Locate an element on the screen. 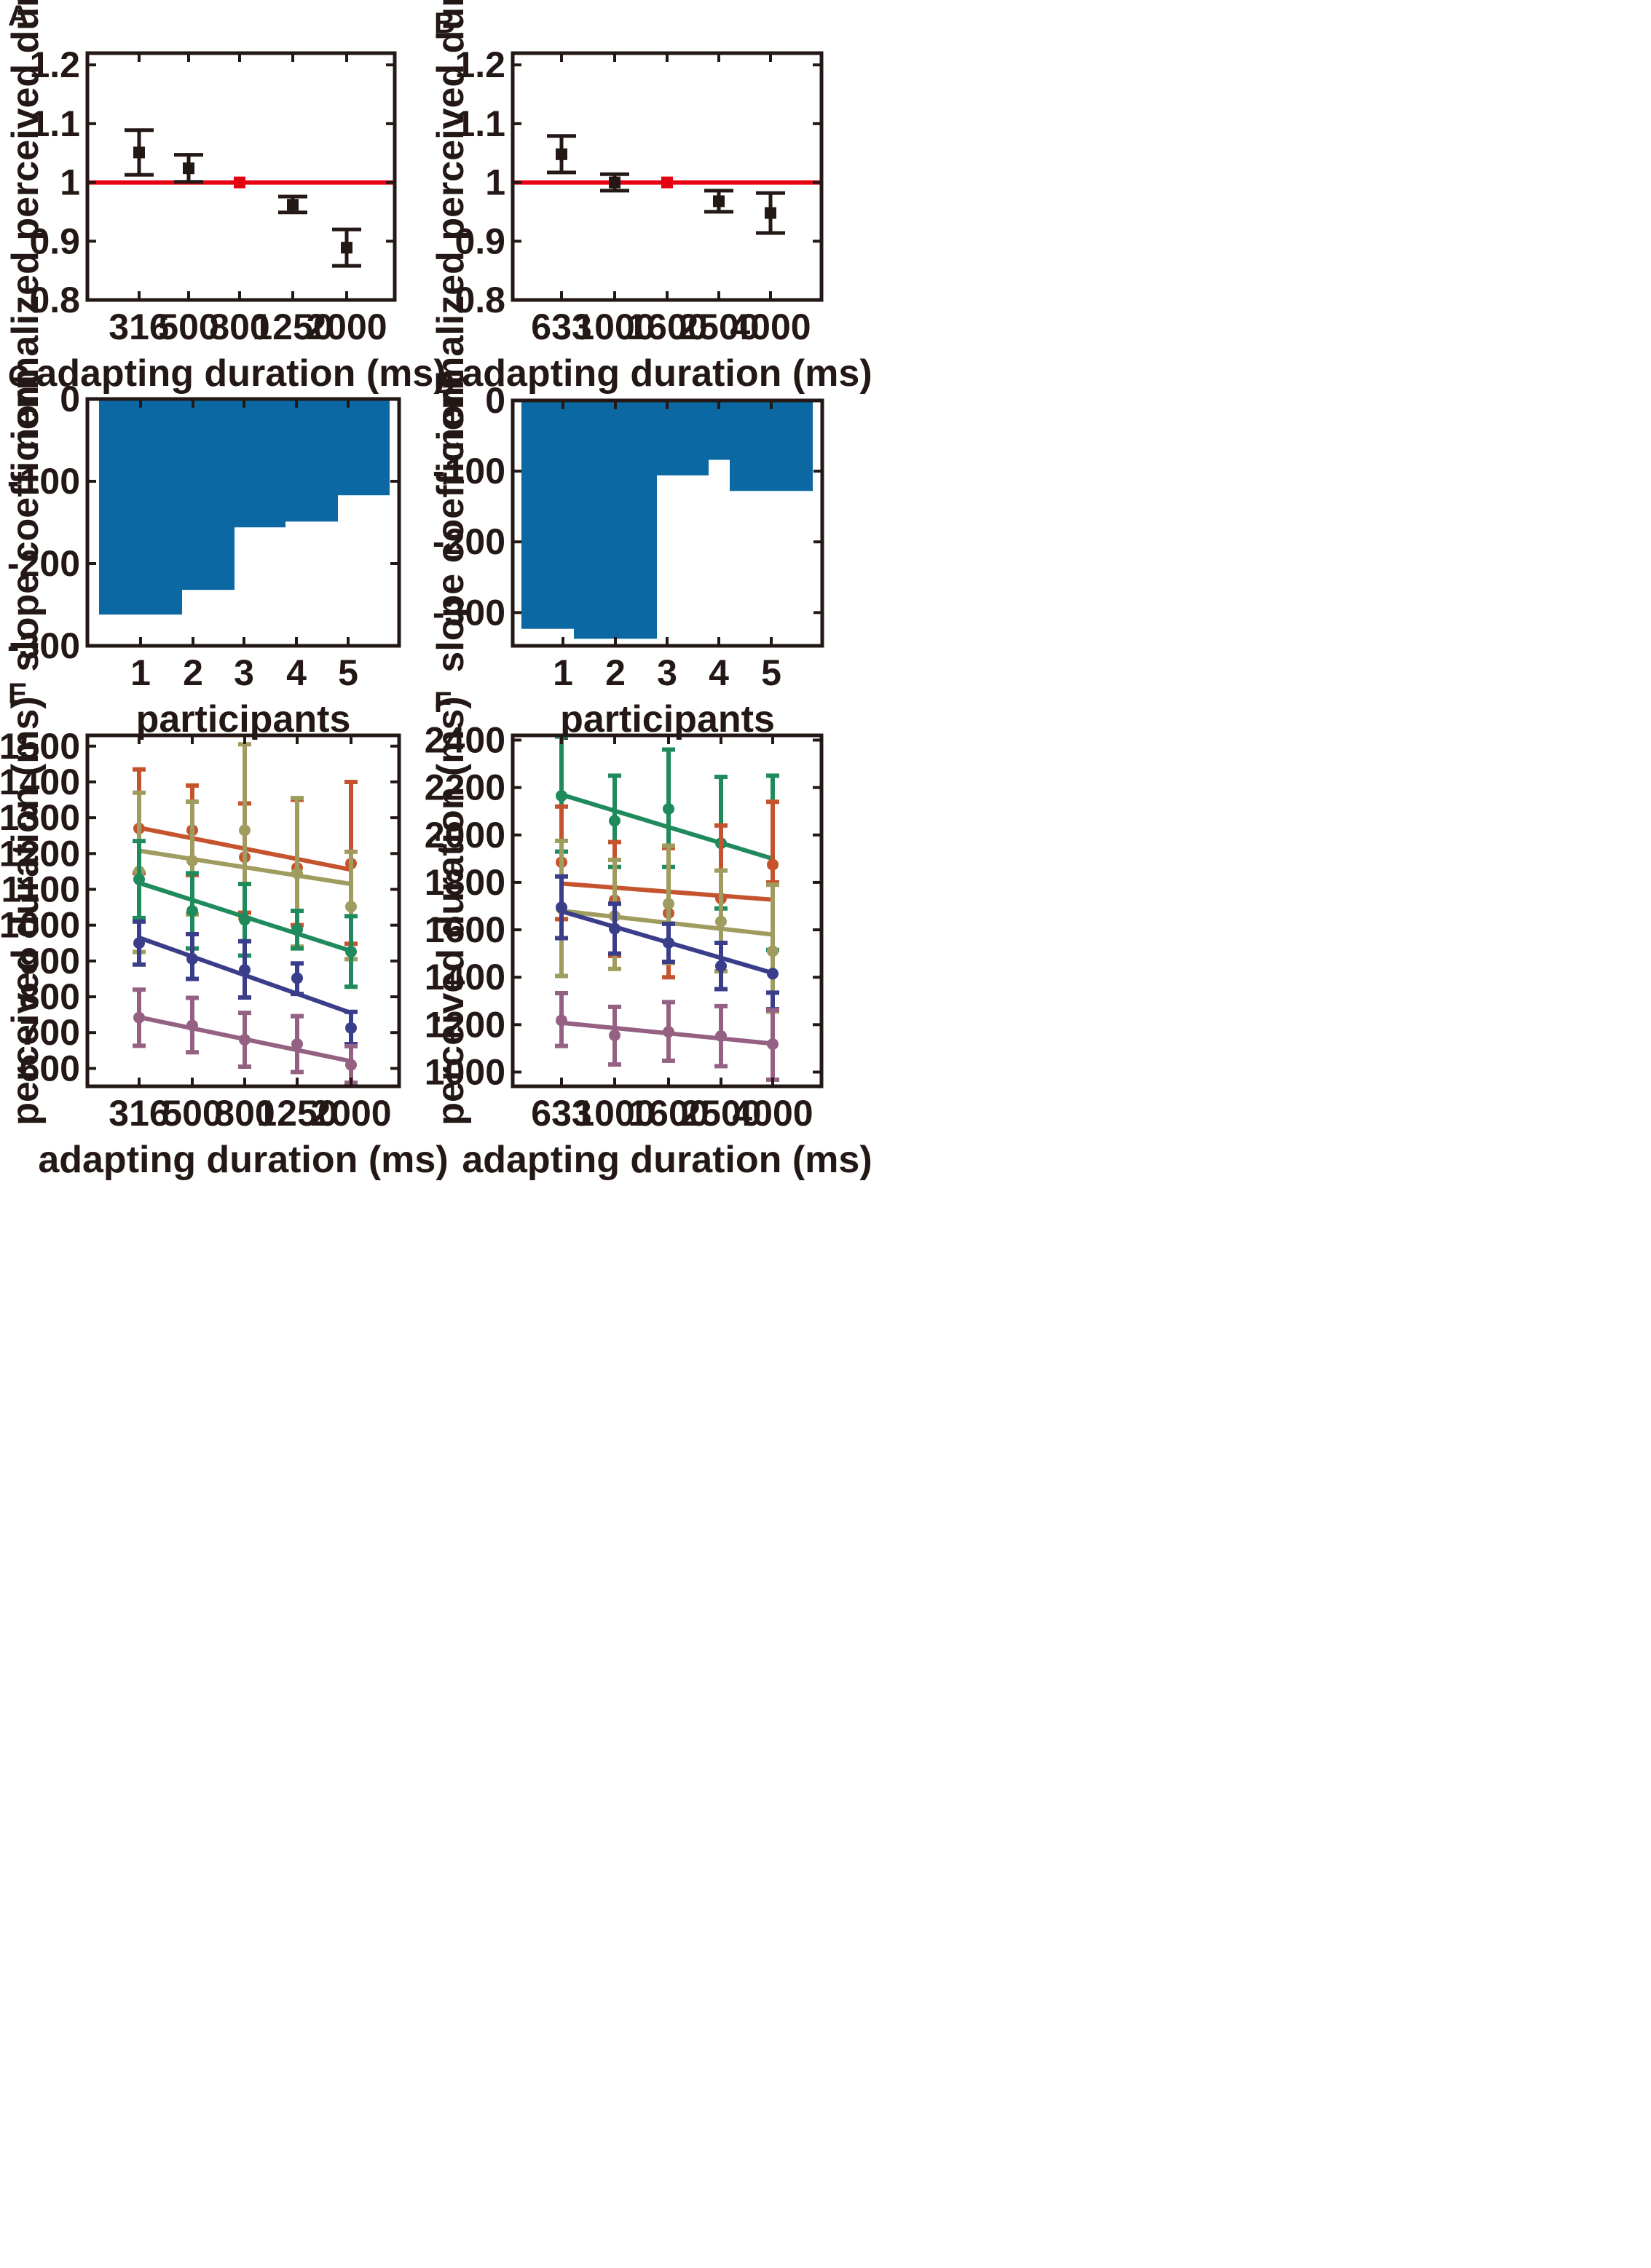 The height and width of the screenshot is (2268, 1651). x-tick-label: 2000 is located at coordinates (350, 1114).